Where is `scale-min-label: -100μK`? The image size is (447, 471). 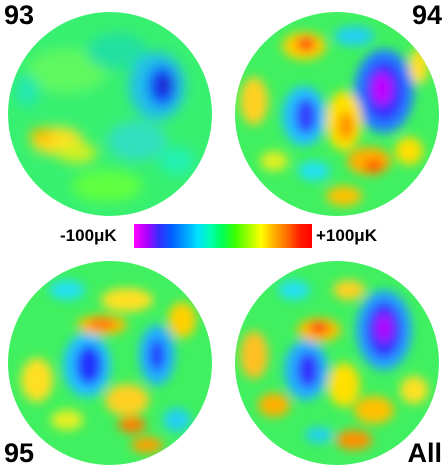 scale-min-label: -100μK is located at coordinates (88, 235).